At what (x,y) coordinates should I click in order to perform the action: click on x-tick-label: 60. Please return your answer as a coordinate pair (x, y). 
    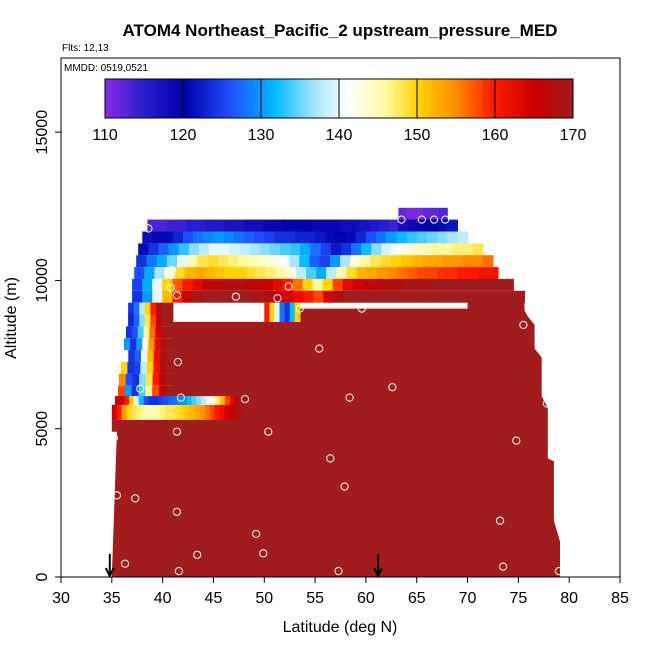
    Looking at the image, I should click on (366, 598).